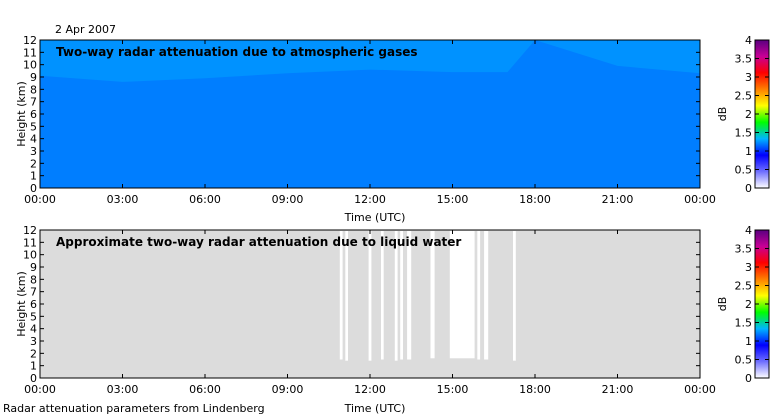 This screenshot has width=780, height=420. What do you see at coordinates (85, 29) in the screenshot?
I see `date-label: 2 Apr 2007` at bounding box center [85, 29].